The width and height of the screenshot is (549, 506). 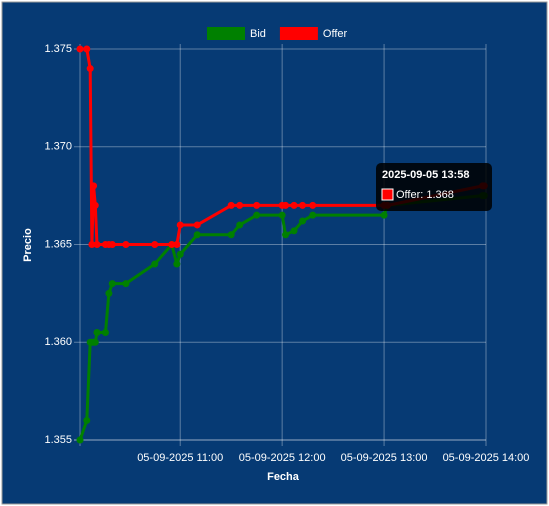 What do you see at coordinates (58, 342) in the screenshot?
I see `y-tick-label: 1.360` at bounding box center [58, 342].